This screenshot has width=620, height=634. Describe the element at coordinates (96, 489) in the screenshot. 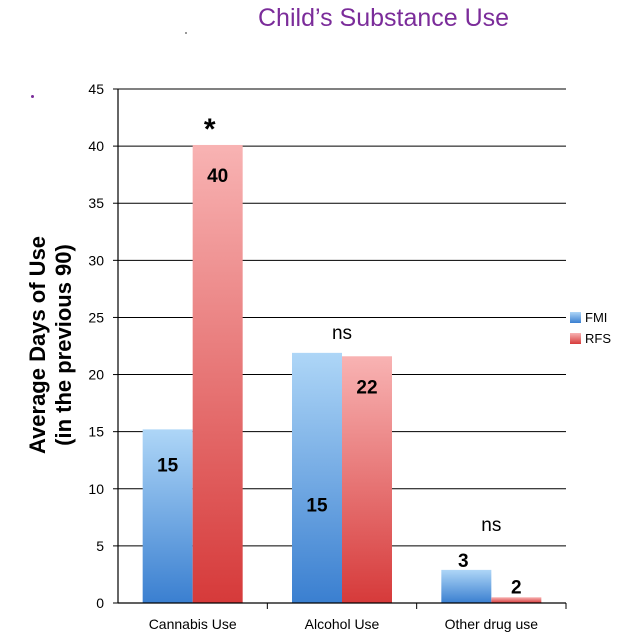

I see `y-tick-label: 10` at that location.